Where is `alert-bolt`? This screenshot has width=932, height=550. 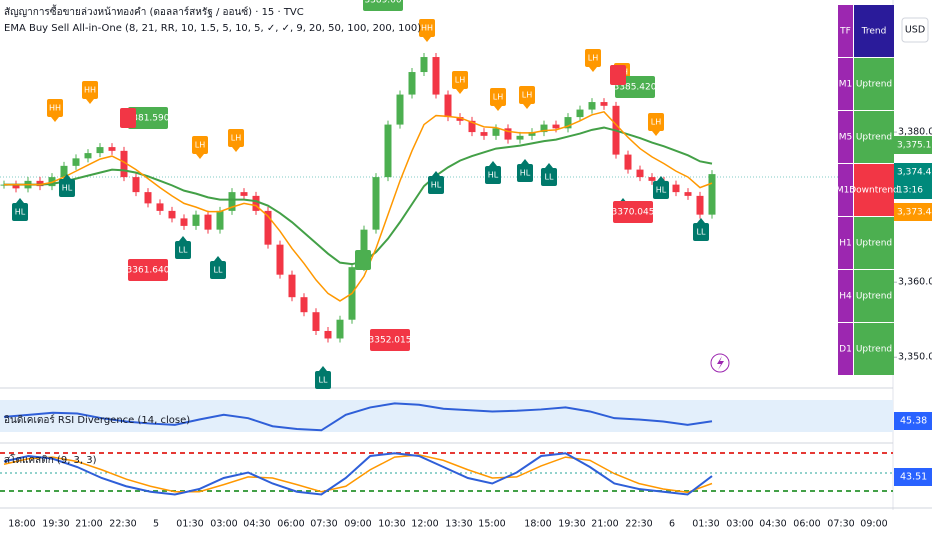 alert-bolt is located at coordinates (720, 363).